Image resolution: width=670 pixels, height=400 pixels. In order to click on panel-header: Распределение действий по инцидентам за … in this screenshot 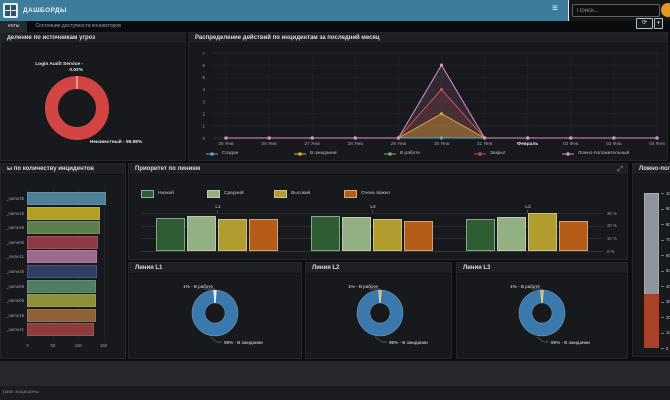, I will do `click(428, 38)`.